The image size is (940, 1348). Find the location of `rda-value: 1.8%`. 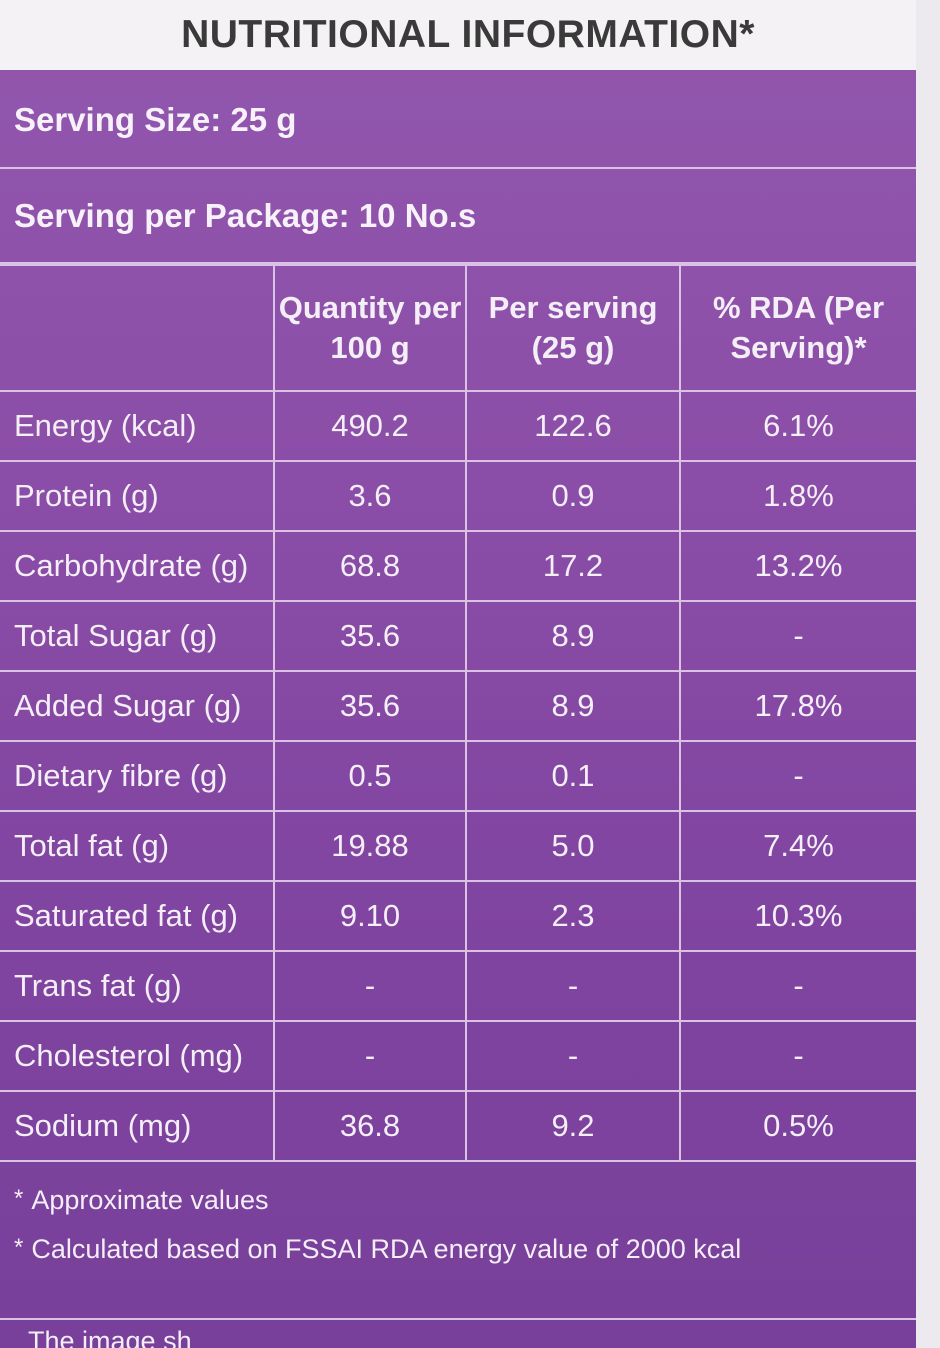

rda-value: 1.8% is located at coordinates (797, 496).